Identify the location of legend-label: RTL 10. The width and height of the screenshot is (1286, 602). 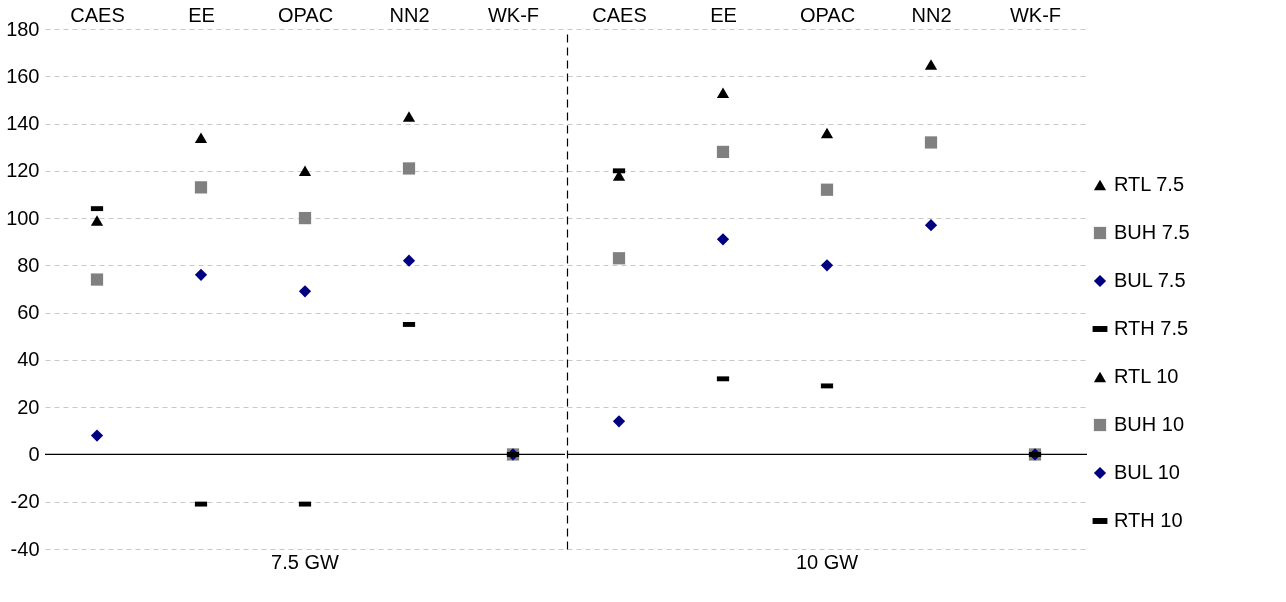
(1146, 376).